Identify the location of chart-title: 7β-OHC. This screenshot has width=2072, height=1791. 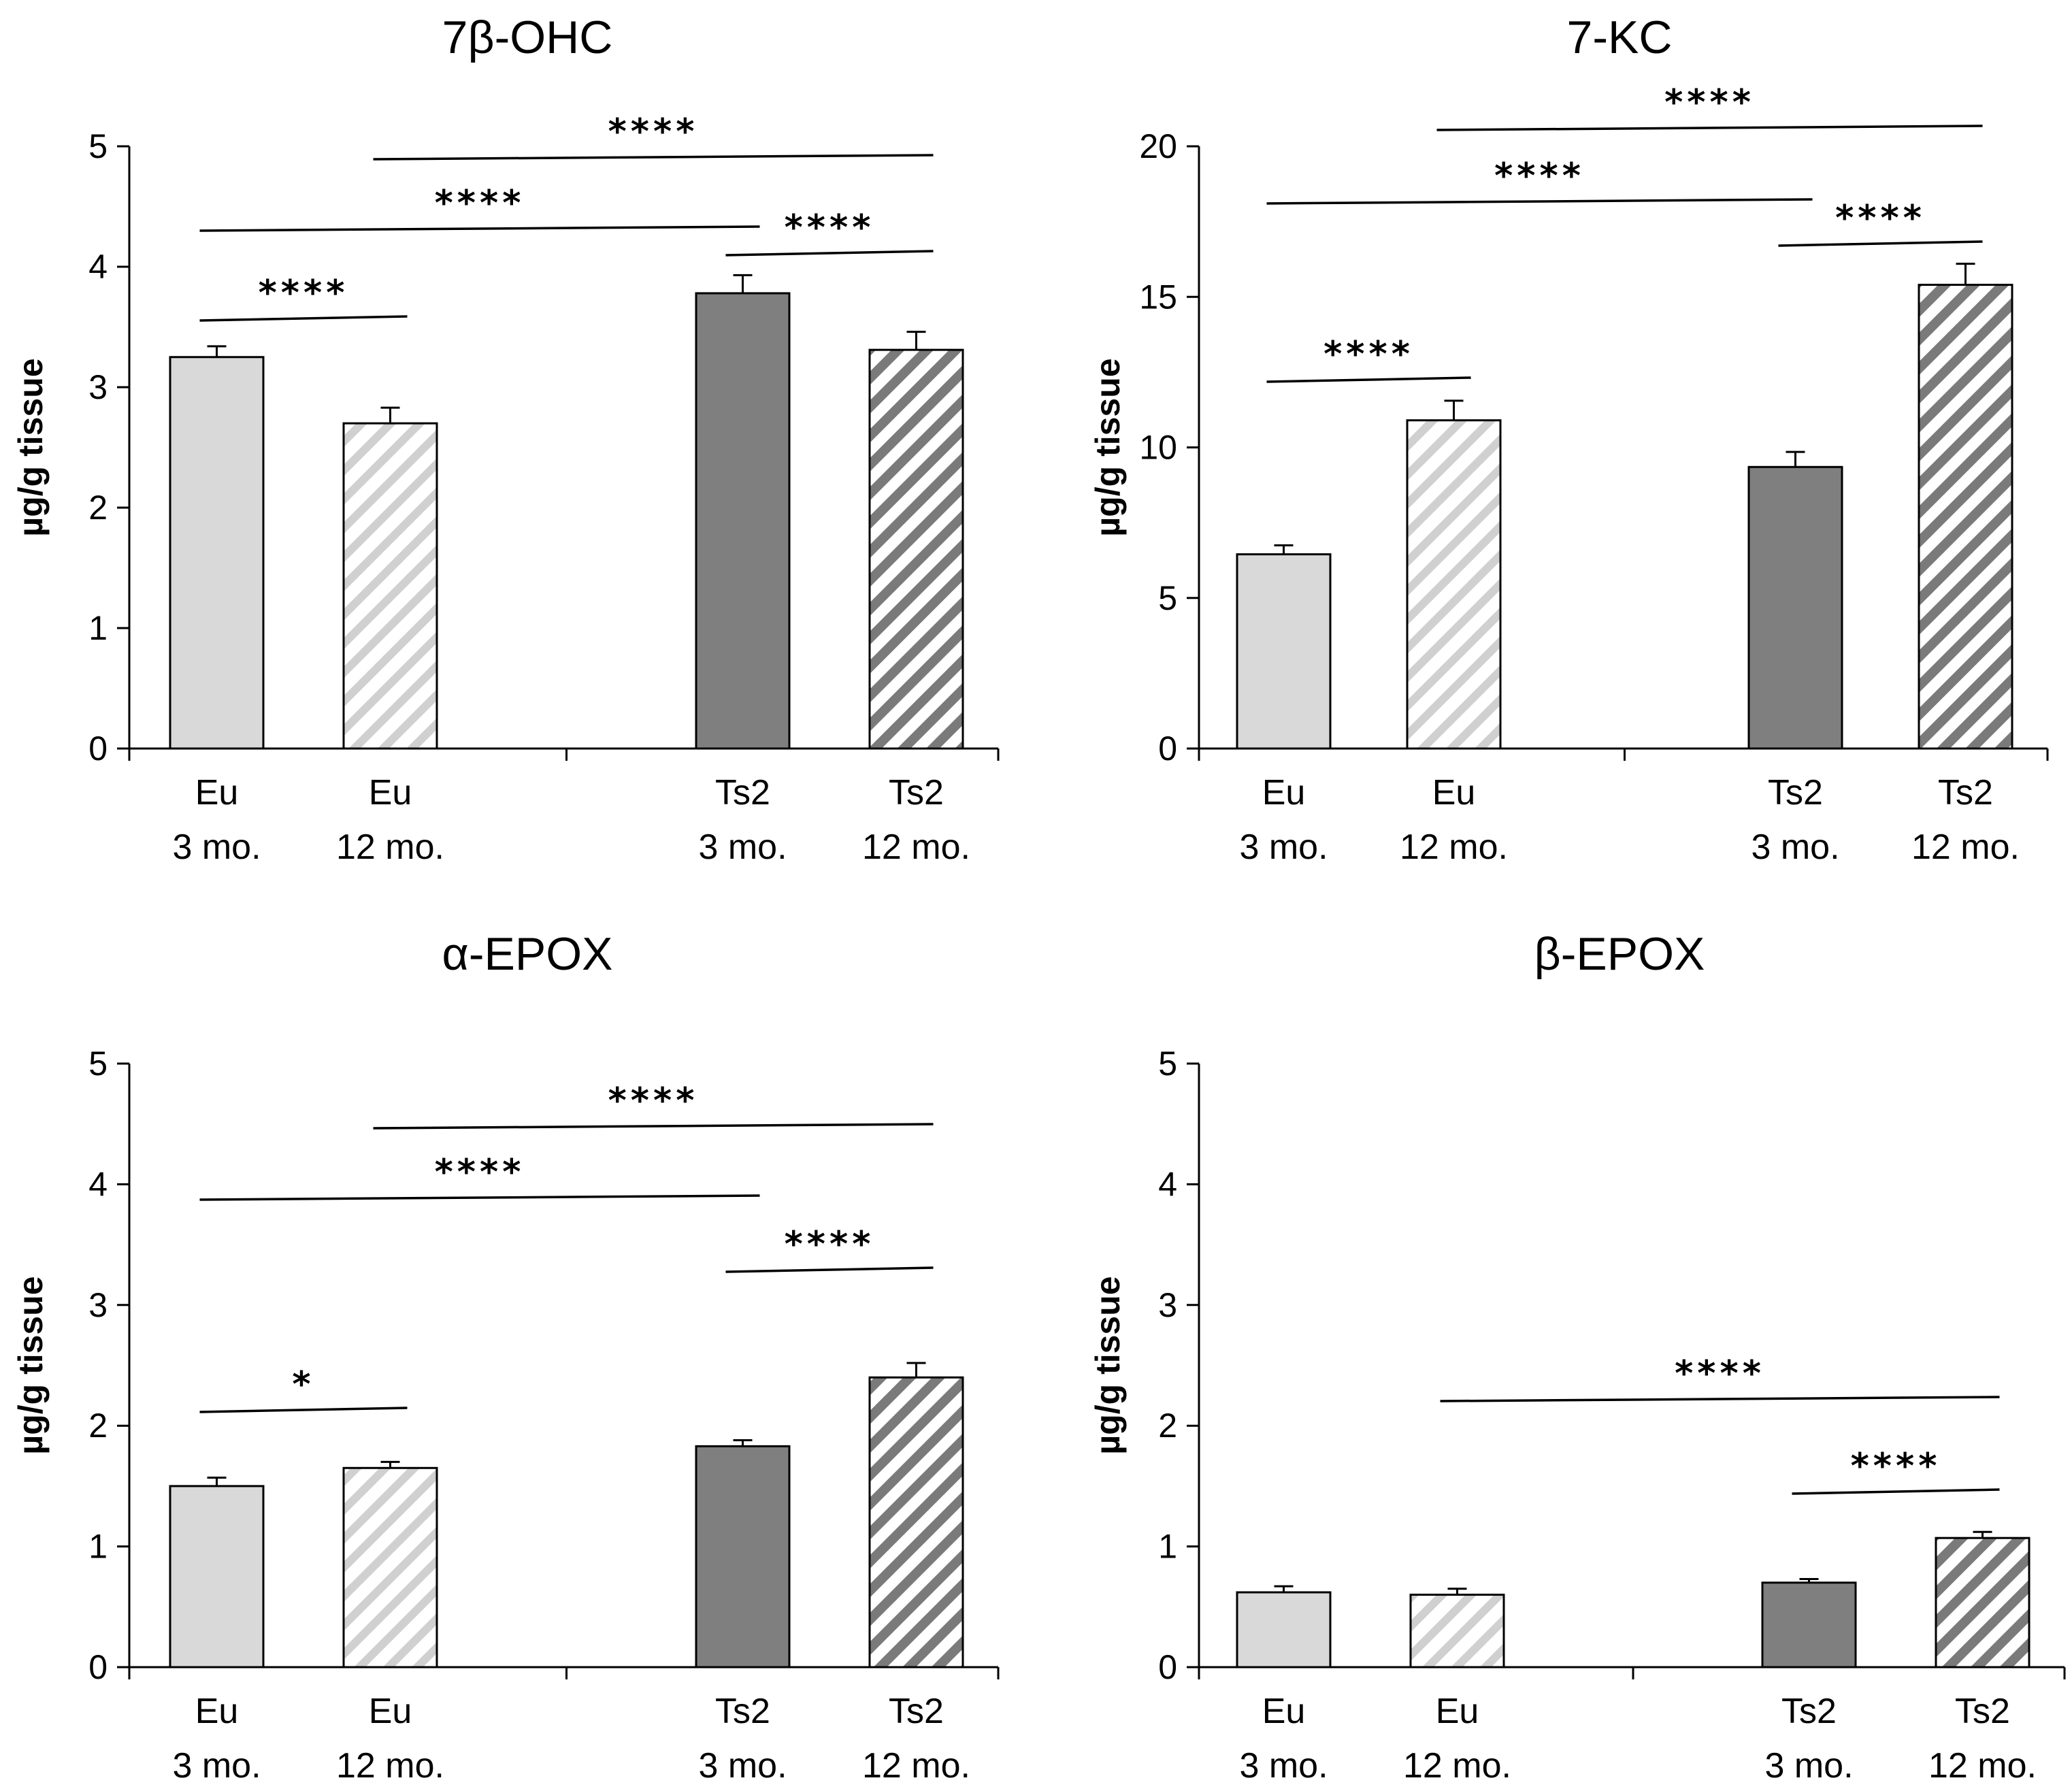
(527, 37).